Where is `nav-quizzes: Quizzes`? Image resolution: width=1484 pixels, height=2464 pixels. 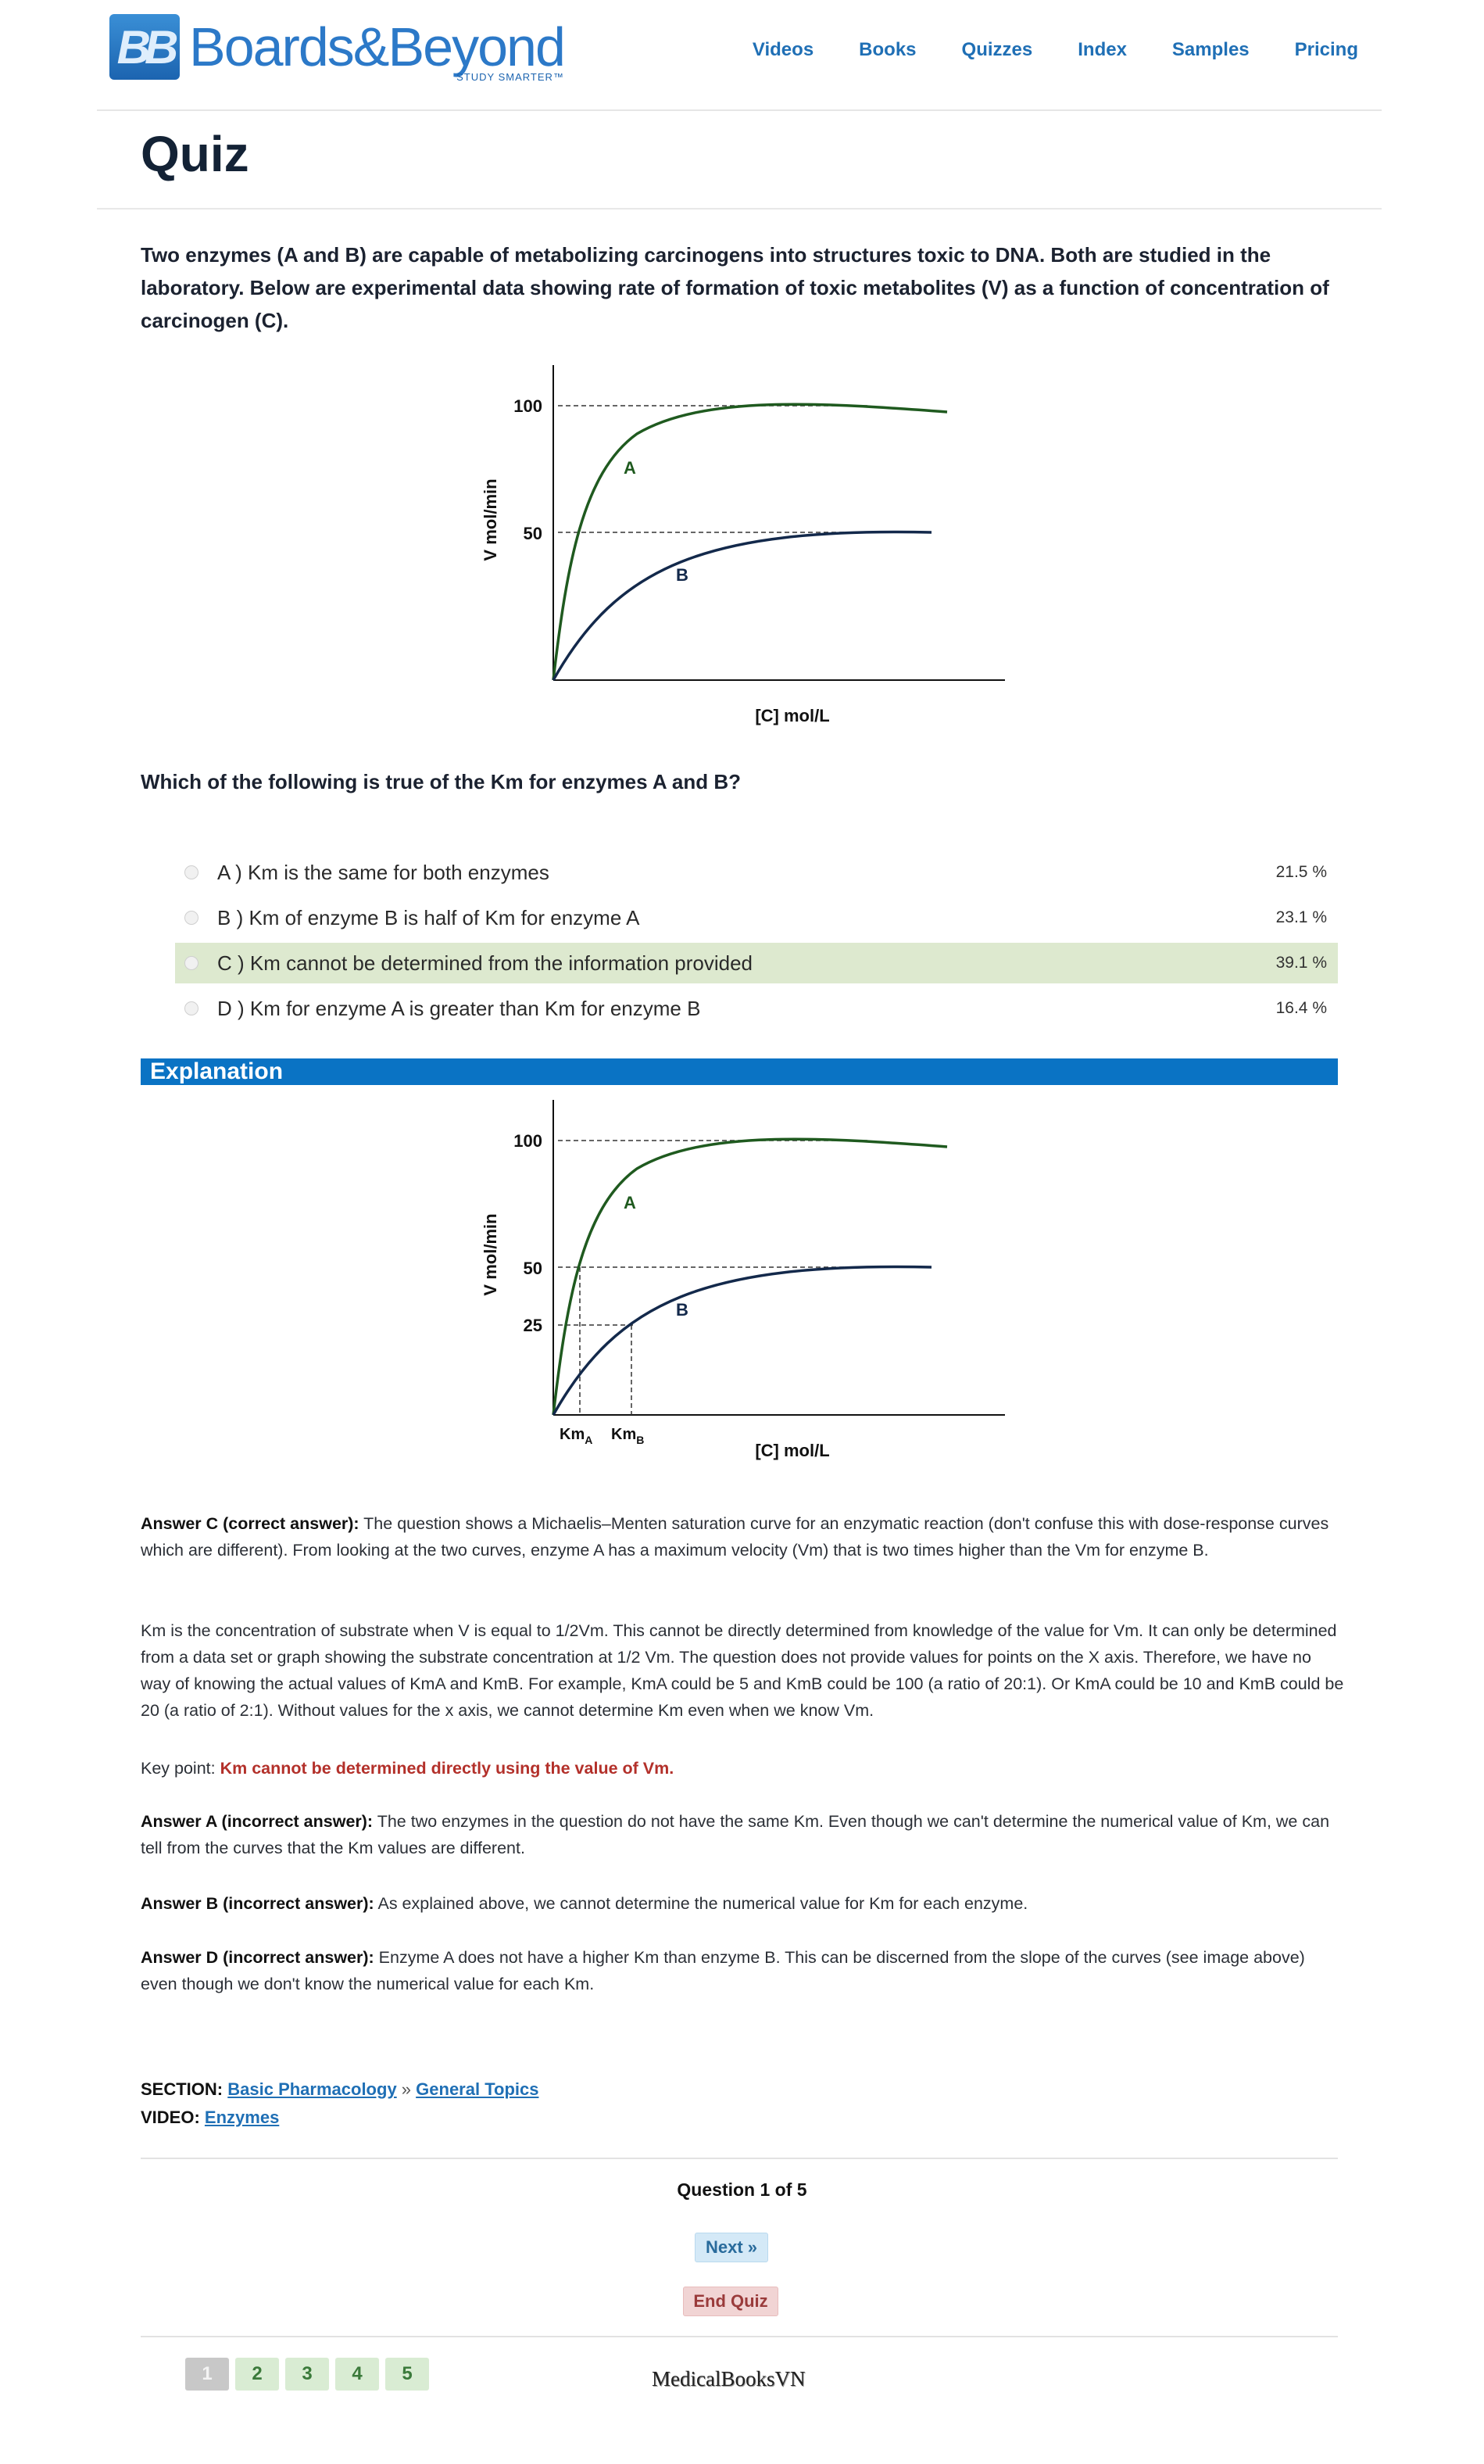 nav-quizzes: Quizzes is located at coordinates (997, 50).